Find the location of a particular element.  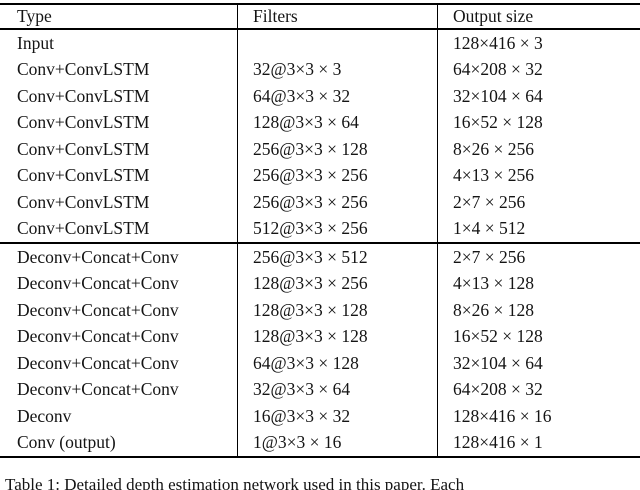

table-header-row: Type Filters Output size is located at coordinates (320, 17).